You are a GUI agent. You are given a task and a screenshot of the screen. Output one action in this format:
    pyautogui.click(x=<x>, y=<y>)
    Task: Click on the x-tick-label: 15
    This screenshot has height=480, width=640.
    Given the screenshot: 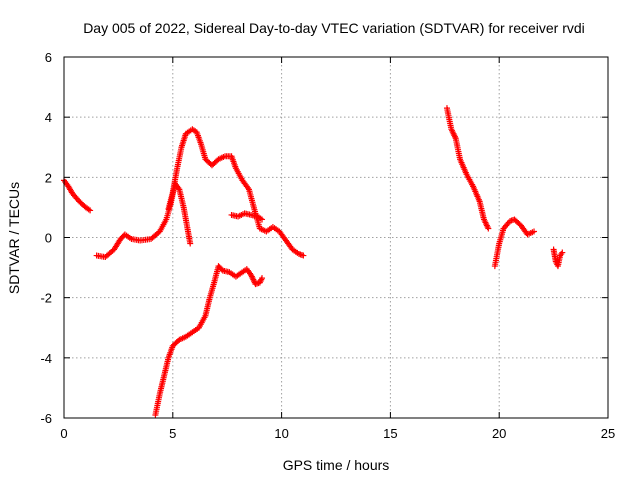 What is the action you would take?
    pyautogui.click(x=390, y=433)
    